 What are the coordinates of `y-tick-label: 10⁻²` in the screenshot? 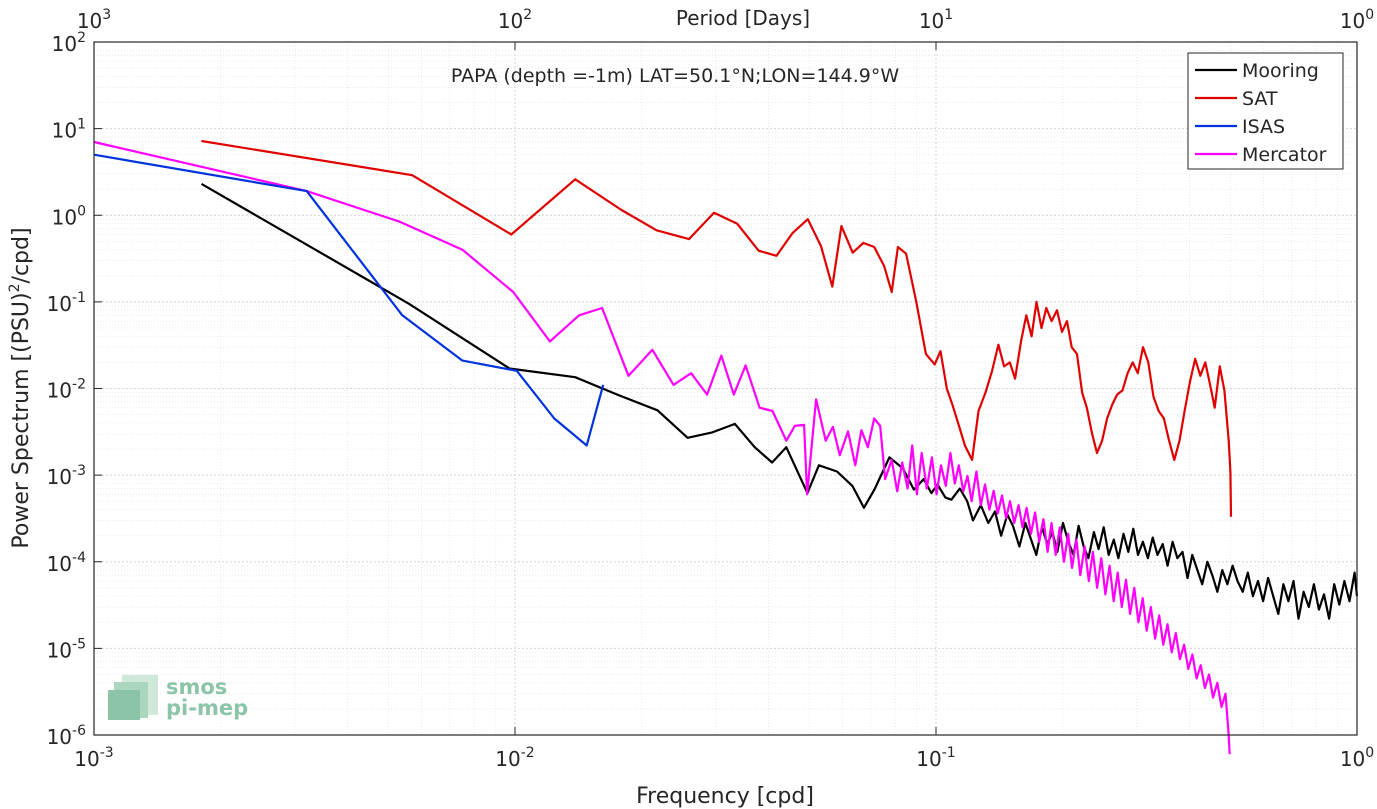 It's located at (66, 390).